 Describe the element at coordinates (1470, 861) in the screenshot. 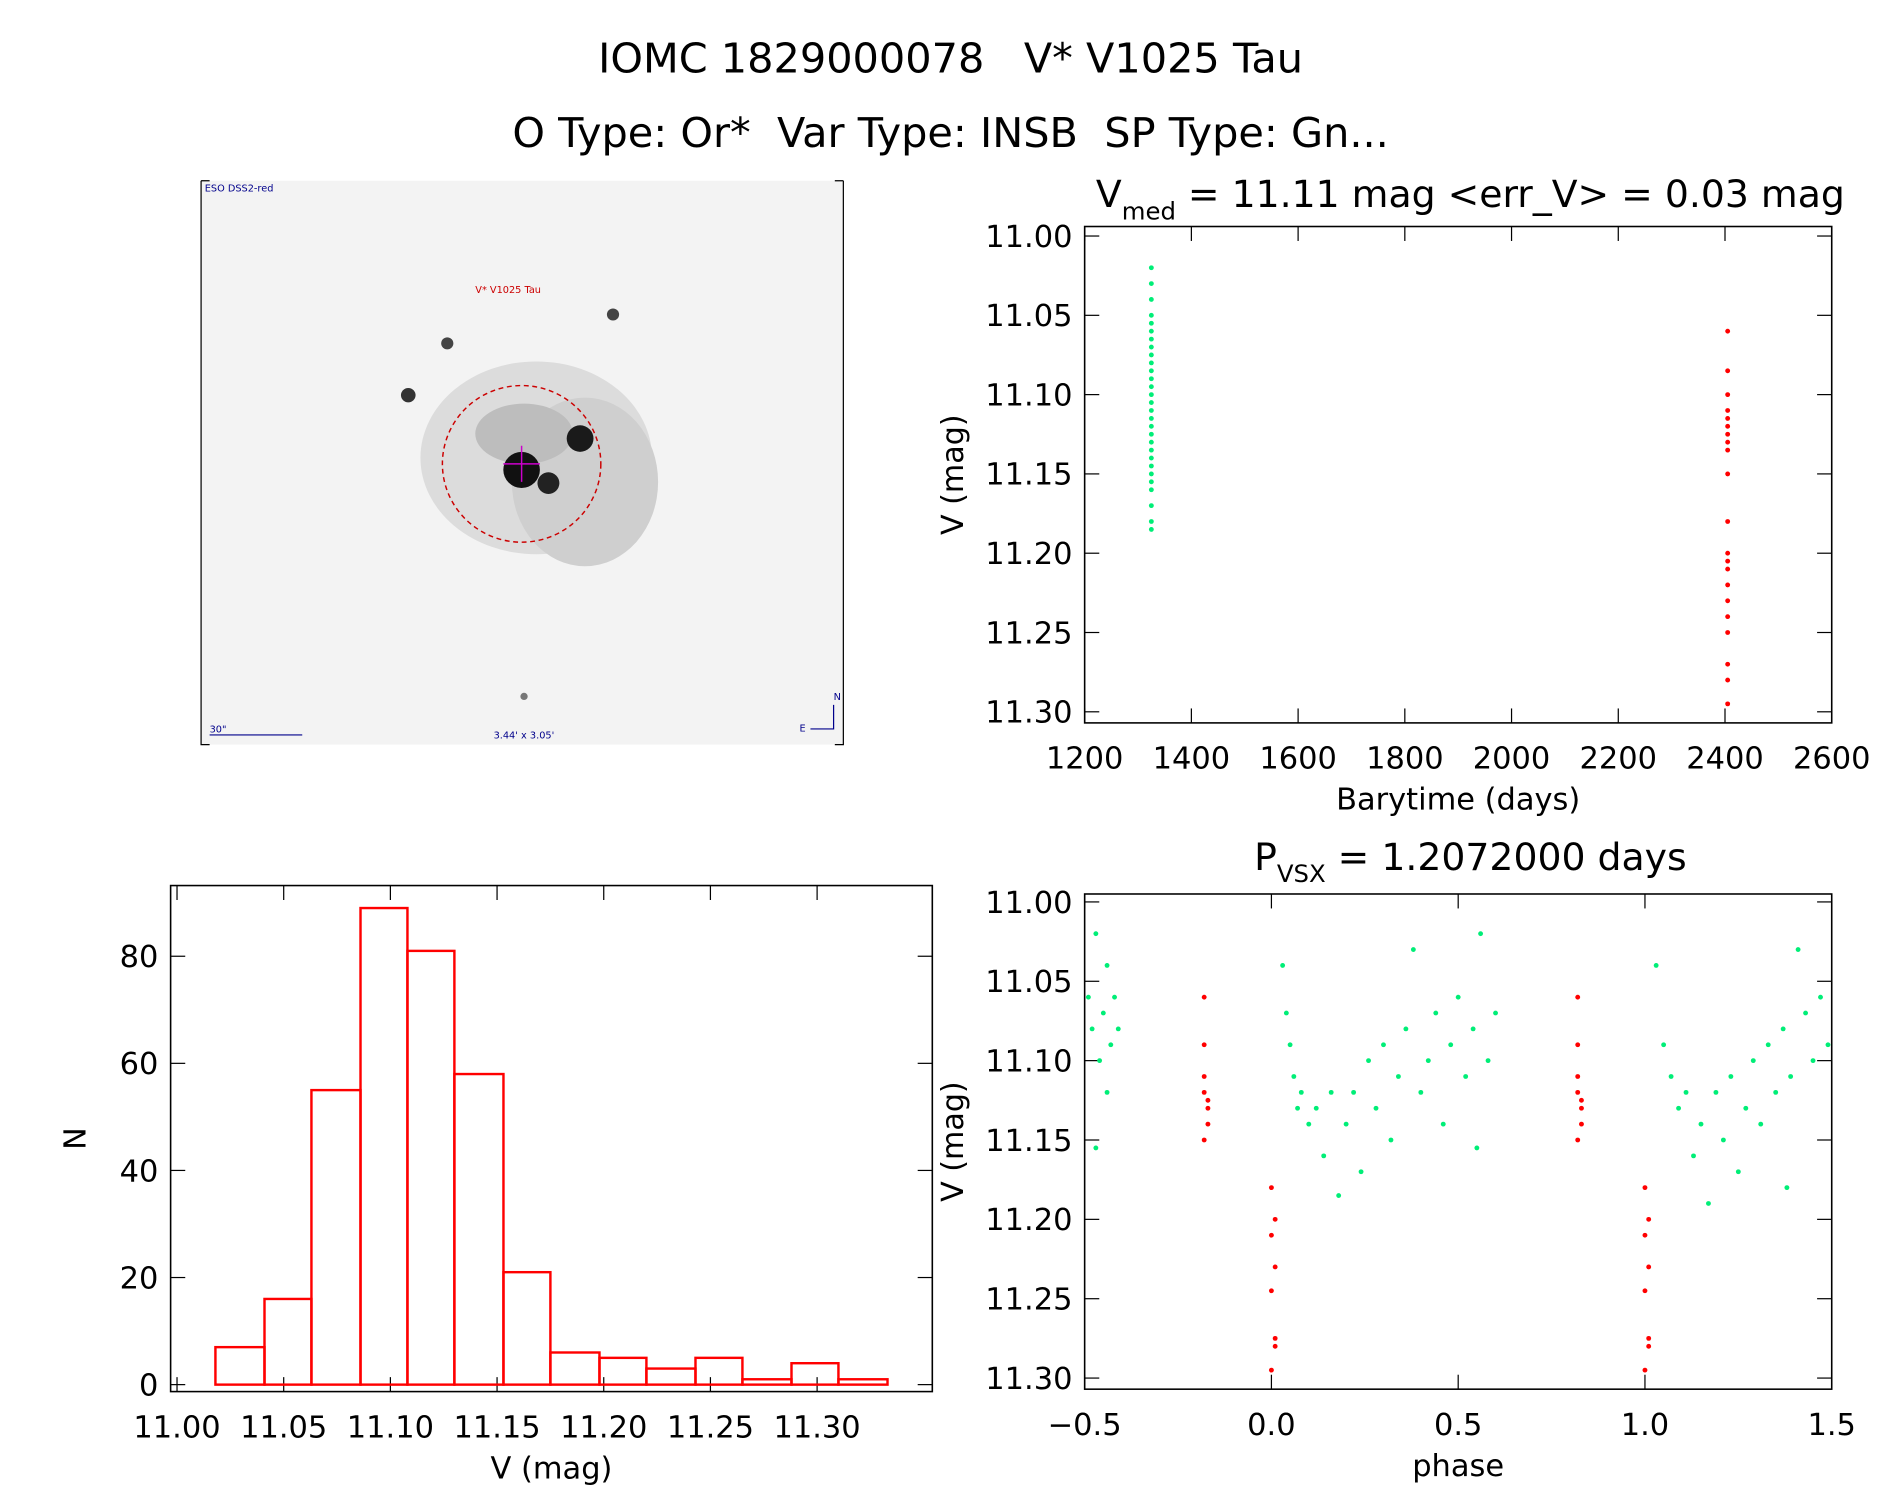

I see `chart-title: PVSX = 1.2072000 days` at that location.